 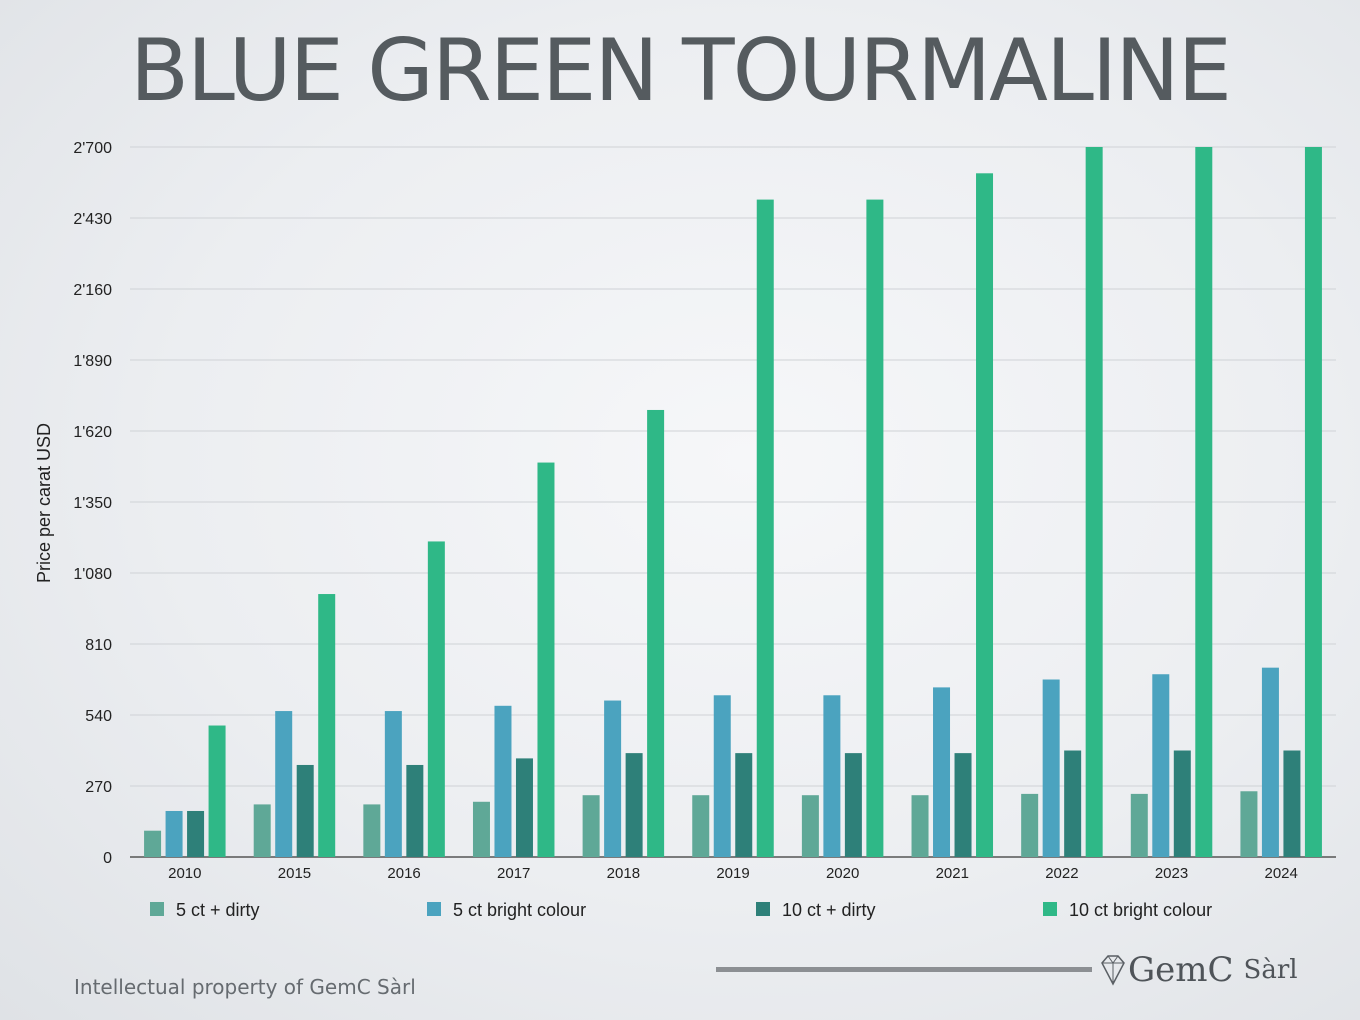 What do you see at coordinates (44, 503) in the screenshot?
I see `y-axis-label: Price per carat USD` at bounding box center [44, 503].